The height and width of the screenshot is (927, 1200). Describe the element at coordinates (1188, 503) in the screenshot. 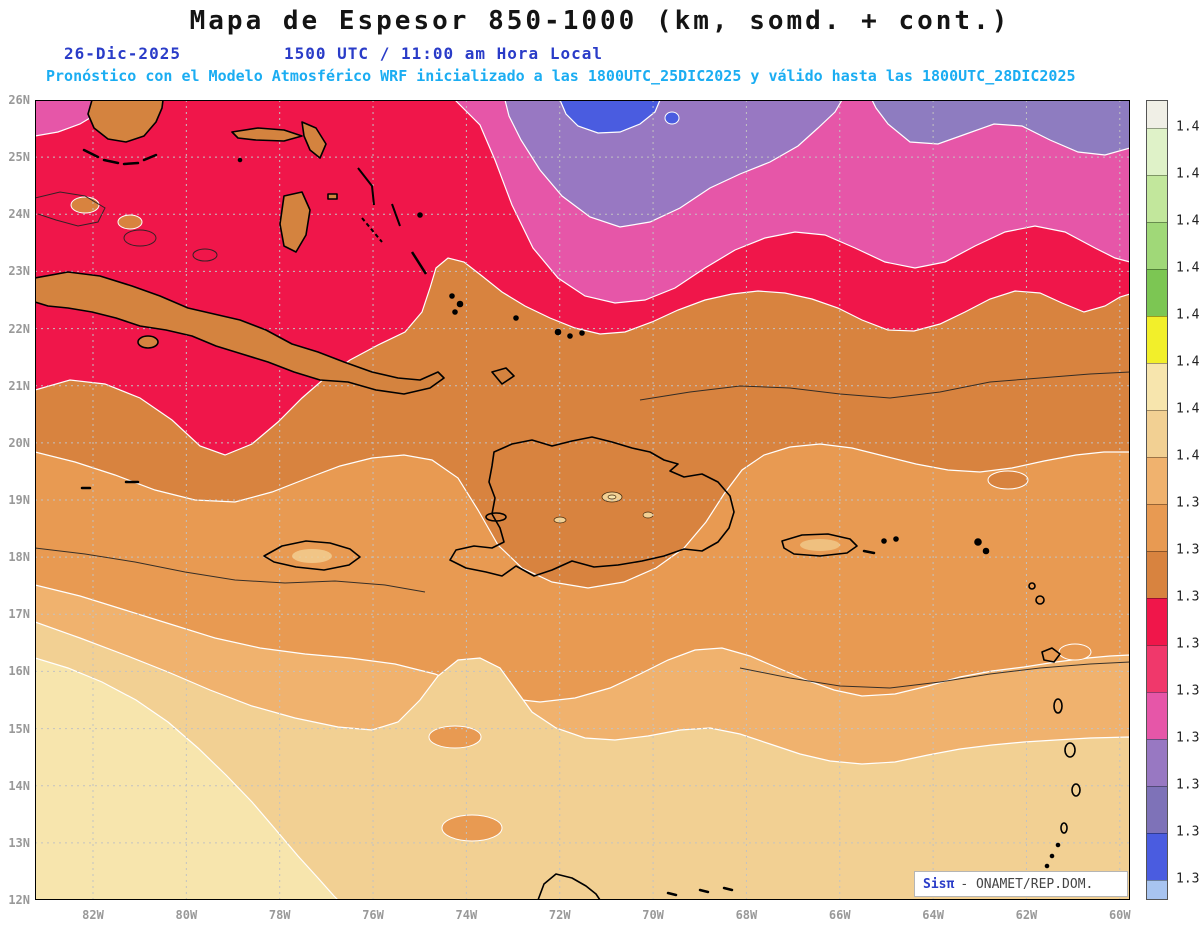

I see `colorbar-label: 1.398` at that location.